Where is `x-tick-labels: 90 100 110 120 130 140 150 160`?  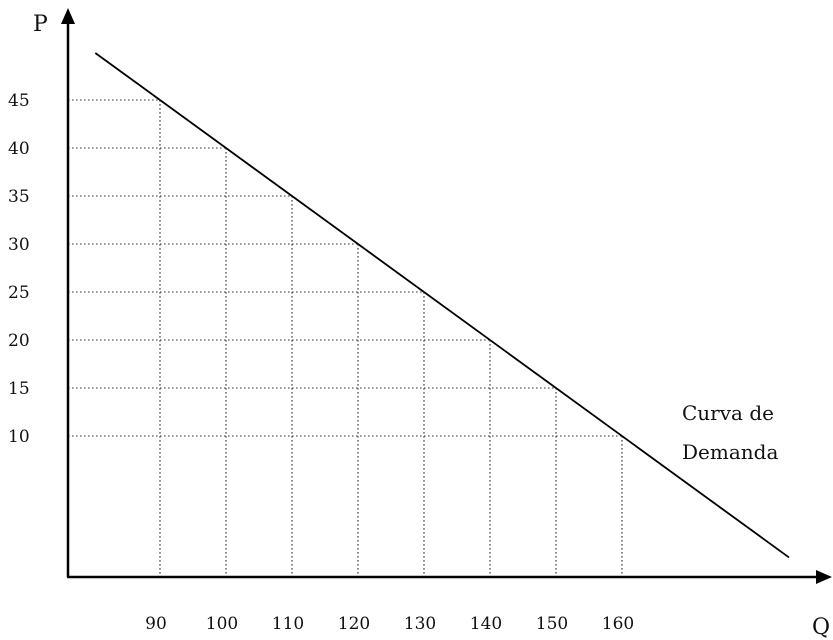
x-tick-labels: 90 100 110 120 130 140 150 160 is located at coordinates (389, 624).